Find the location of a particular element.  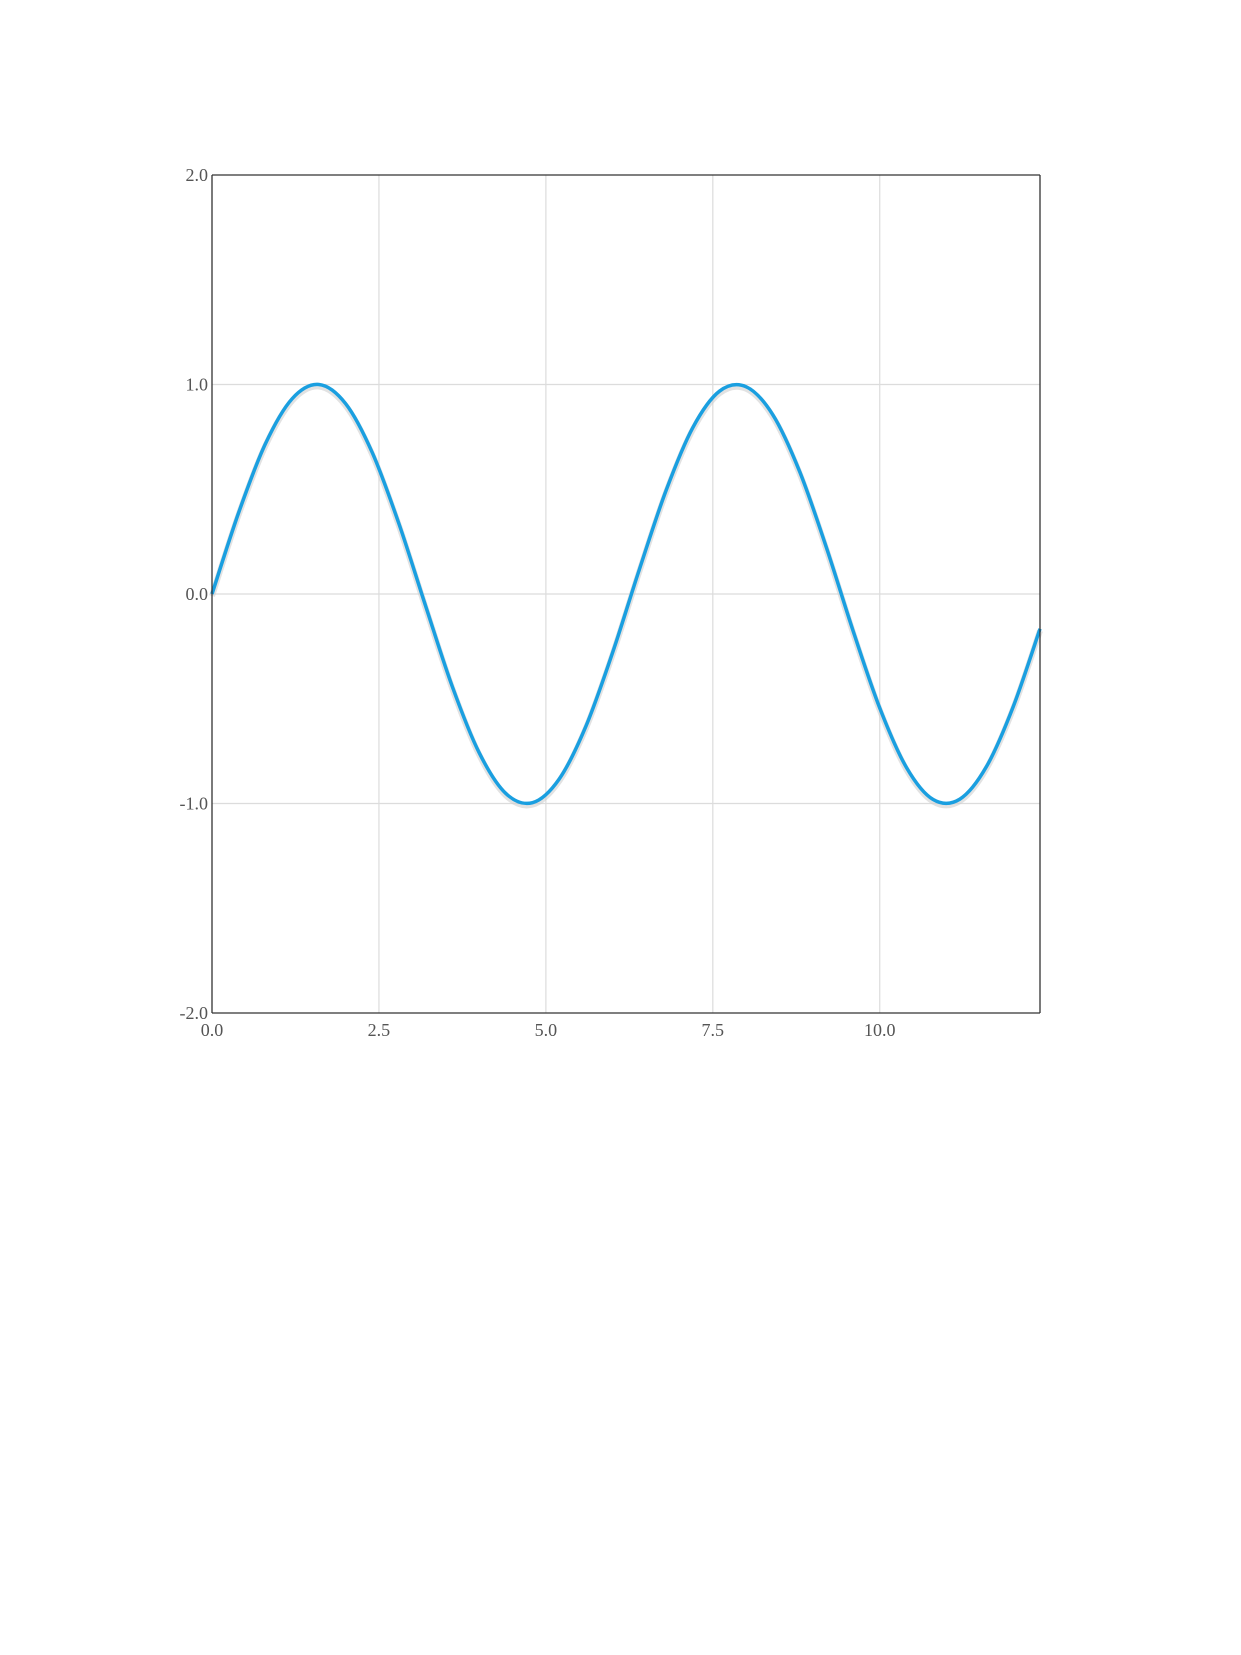

x-tick-label: 0.0 is located at coordinates (212, 1030).